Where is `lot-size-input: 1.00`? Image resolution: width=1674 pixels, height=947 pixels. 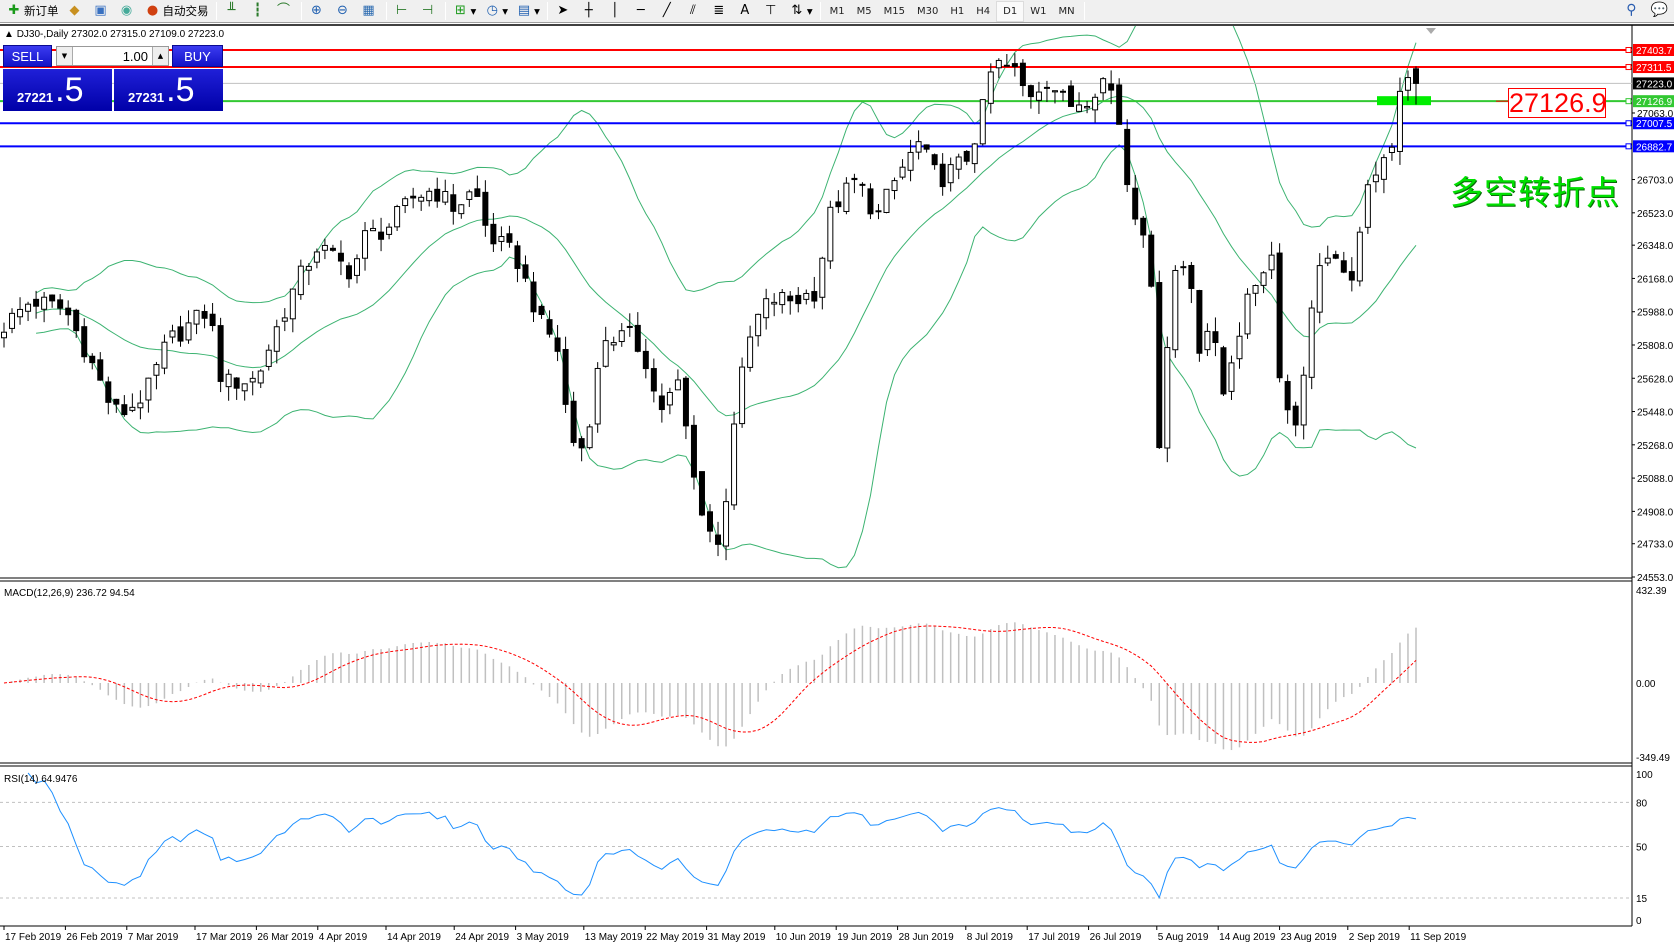 lot-size-input: 1.00 is located at coordinates (135, 56).